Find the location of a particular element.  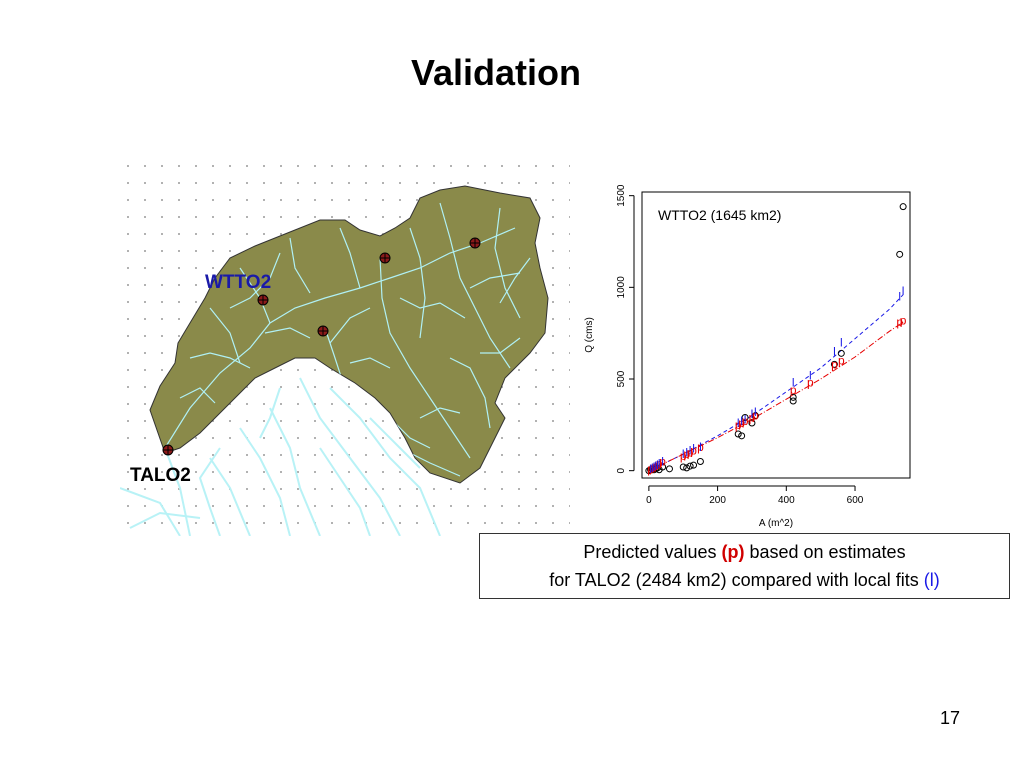

y-tick-label: 1000 is located at coordinates (621, 287).